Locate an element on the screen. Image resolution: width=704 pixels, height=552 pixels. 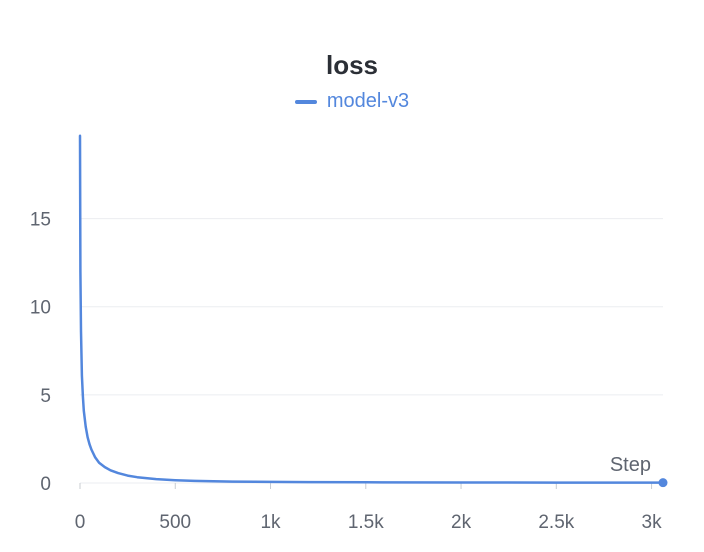
legend: model-v3 is located at coordinates (352, 101).